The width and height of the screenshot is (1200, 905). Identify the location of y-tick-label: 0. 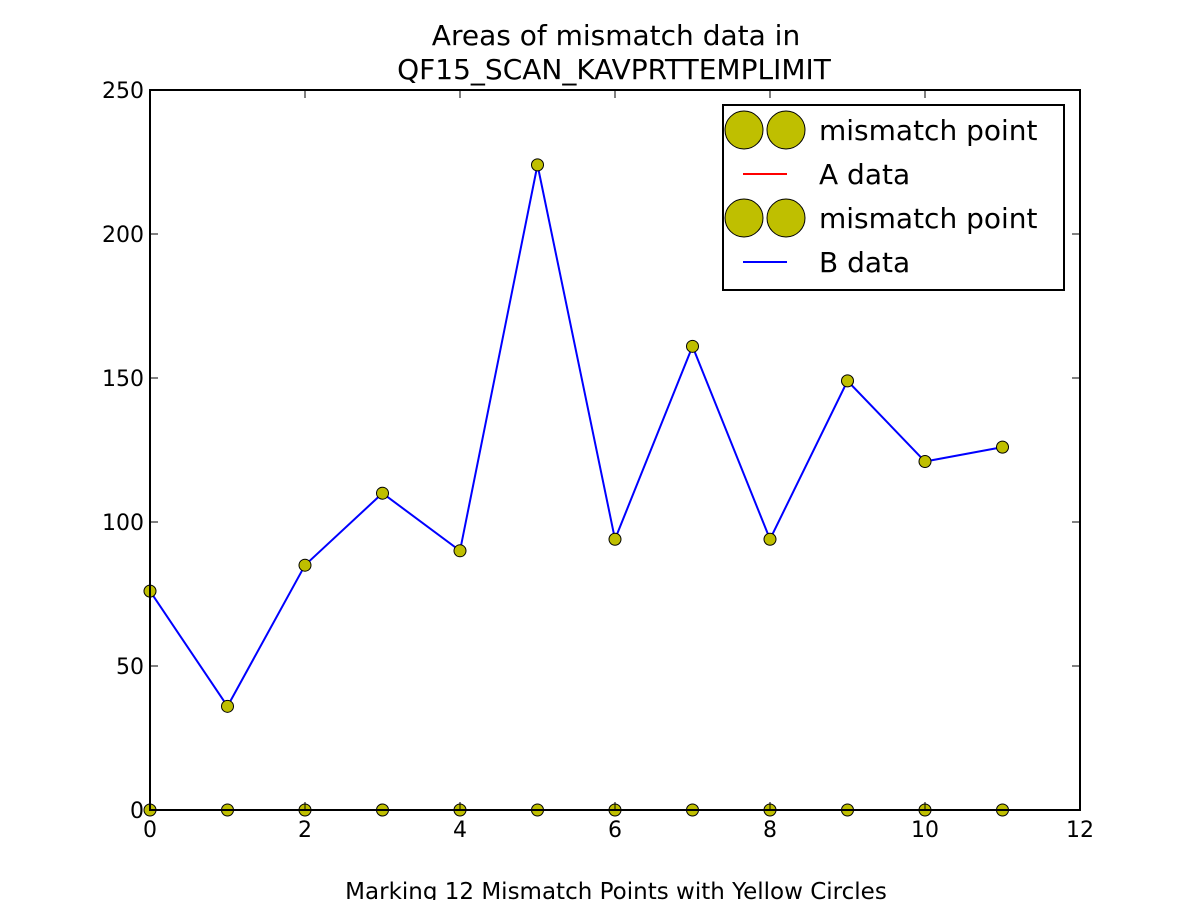
(137, 811).